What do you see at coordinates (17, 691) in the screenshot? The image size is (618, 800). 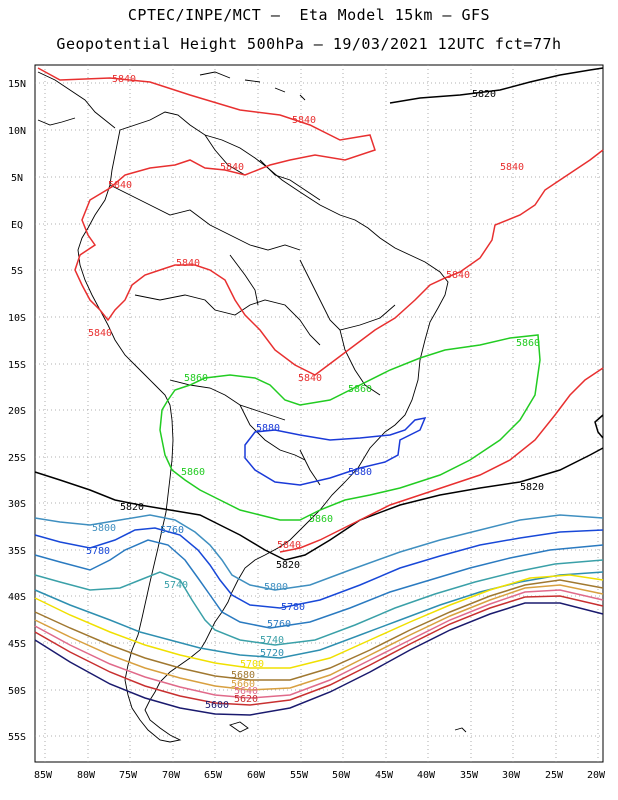 I see `lat-label: 50S` at bounding box center [17, 691].